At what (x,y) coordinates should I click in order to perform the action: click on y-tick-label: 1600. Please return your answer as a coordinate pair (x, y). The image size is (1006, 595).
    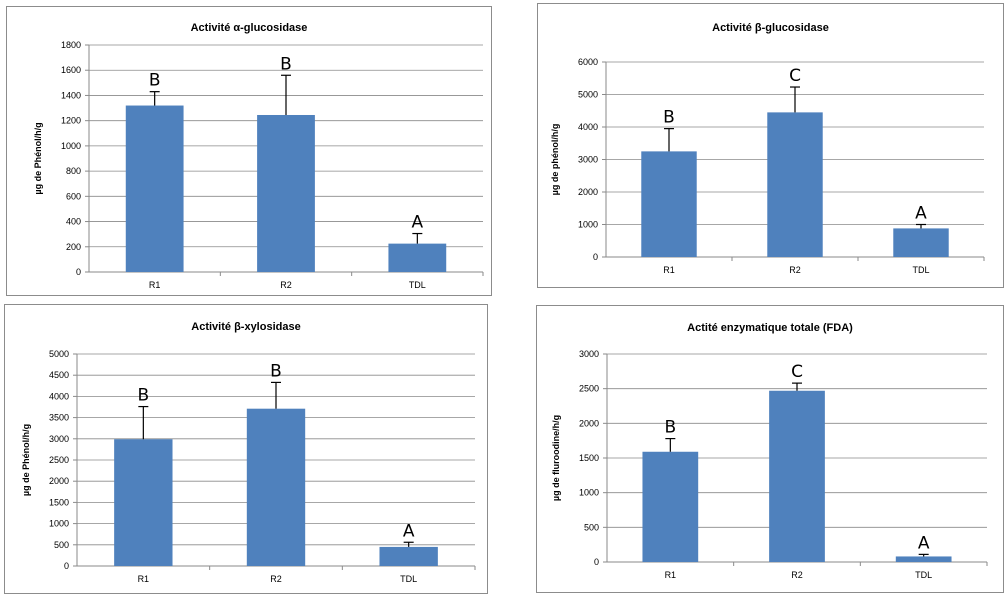
    Looking at the image, I should click on (71, 70).